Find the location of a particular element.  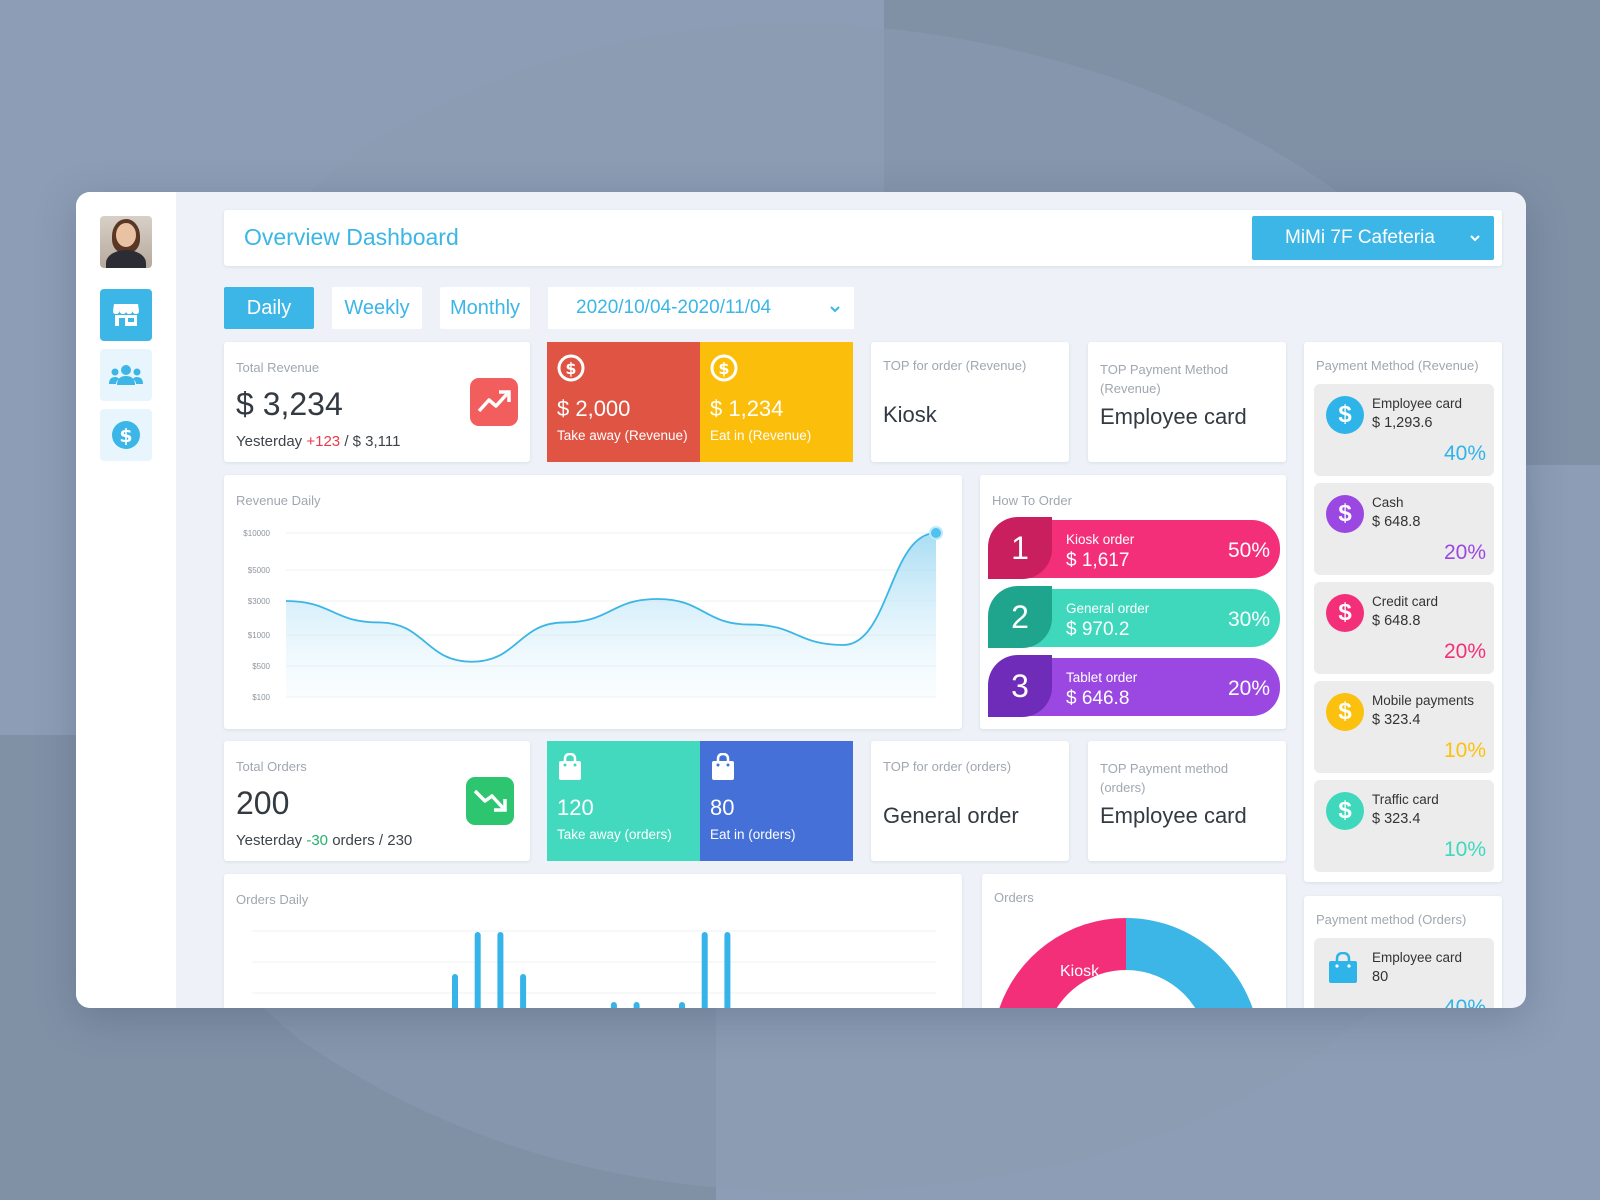

revenue-nav-button: $ is located at coordinates (126, 435).